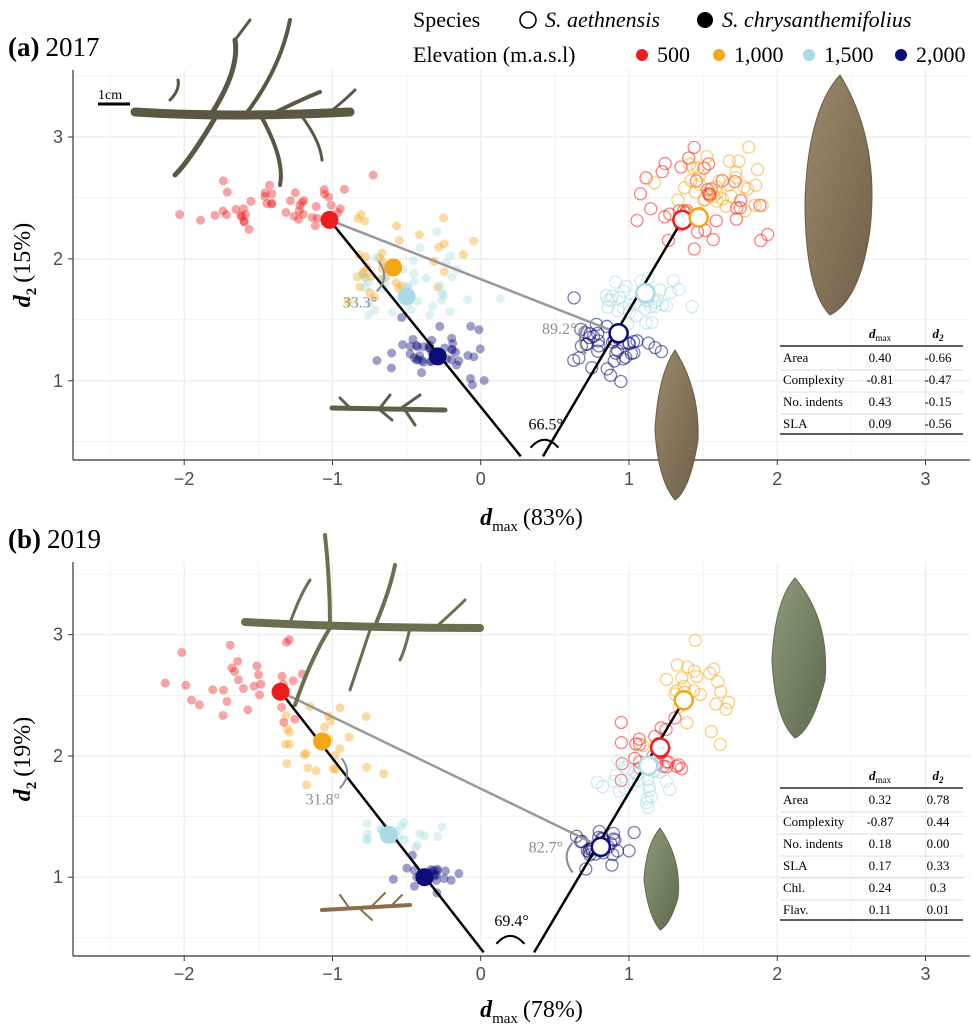  What do you see at coordinates (23, 300) in the screenshot?
I see `y-axis-symbol: d` at bounding box center [23, 300].